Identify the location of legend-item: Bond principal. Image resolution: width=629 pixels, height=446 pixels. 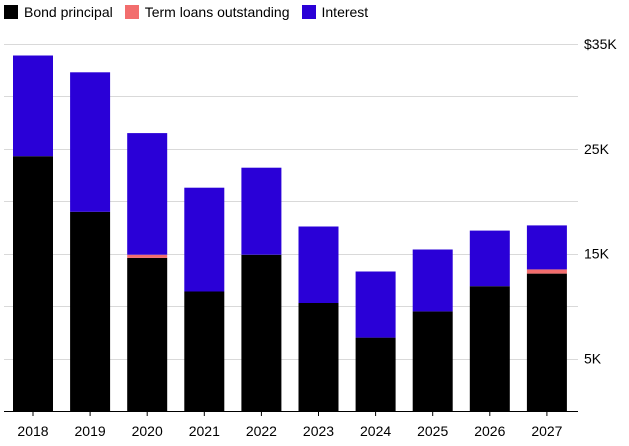
(58, 12).